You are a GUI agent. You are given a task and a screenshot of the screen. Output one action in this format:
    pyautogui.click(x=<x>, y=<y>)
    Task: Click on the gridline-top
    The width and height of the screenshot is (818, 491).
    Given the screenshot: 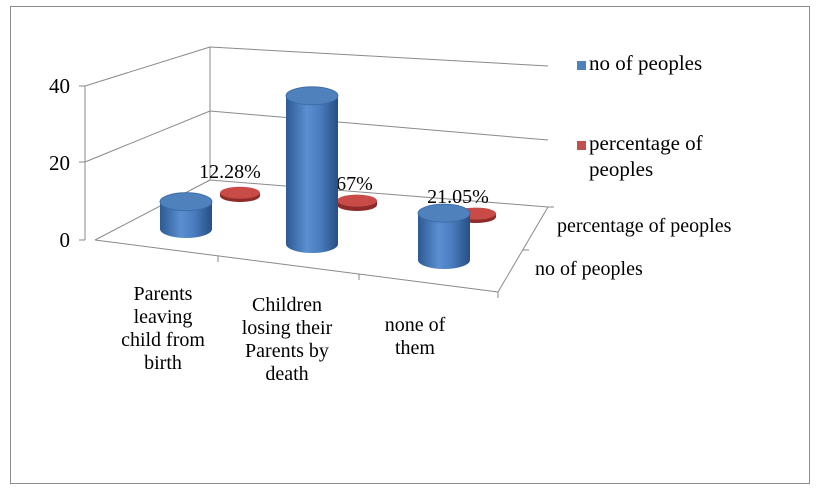 What is the action you would take?
    pyautogui.click(x=147, y=66)
    